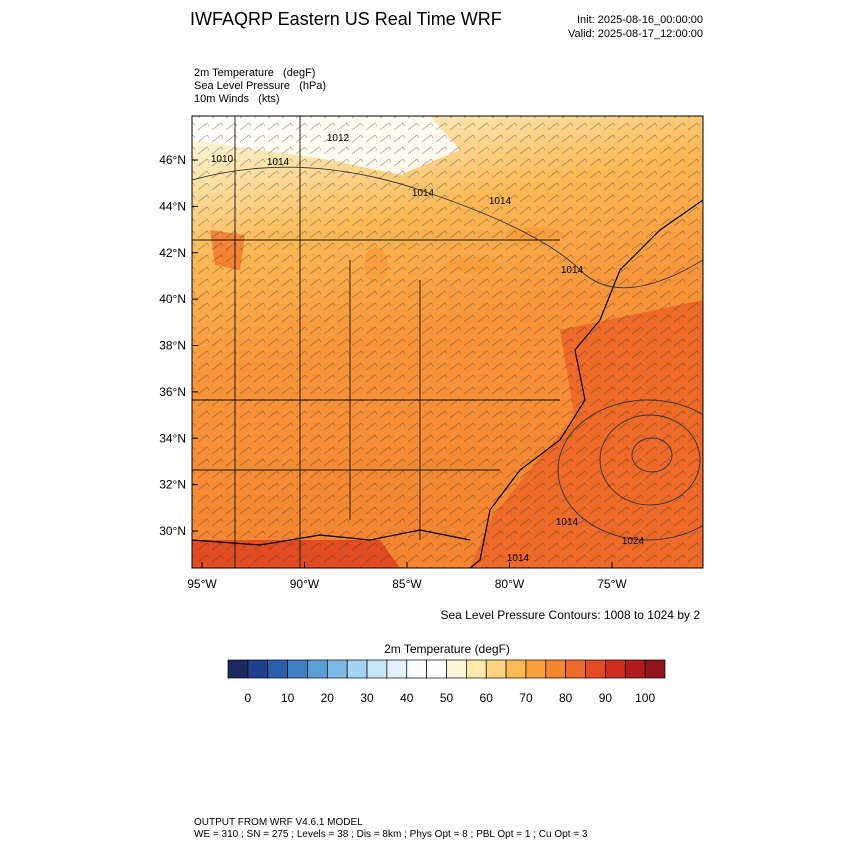 The image size is (850, 850). Describe the element at coordinates (510, 584) in the screenshot. I see `lon-tick-label: 80°W` at that location.